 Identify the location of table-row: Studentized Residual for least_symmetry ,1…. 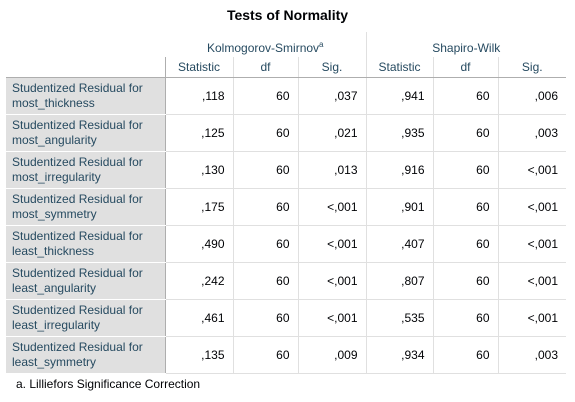
(286, 355).